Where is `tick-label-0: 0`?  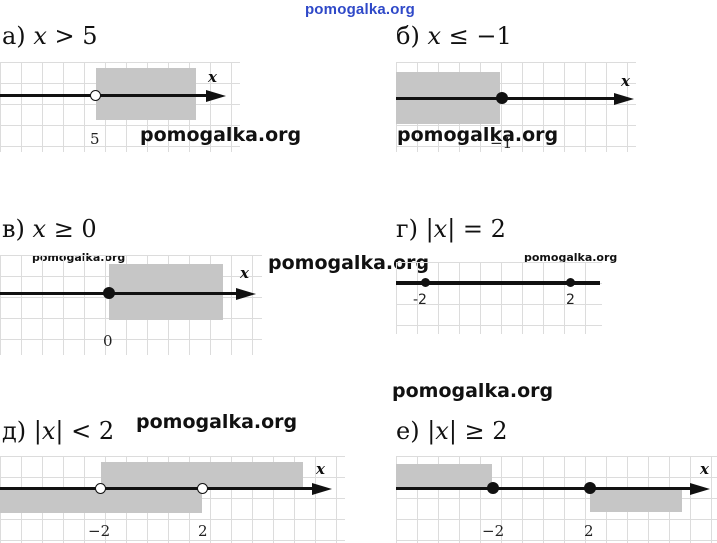
tick-label-0: 0 is located at coordinates (108, 341).